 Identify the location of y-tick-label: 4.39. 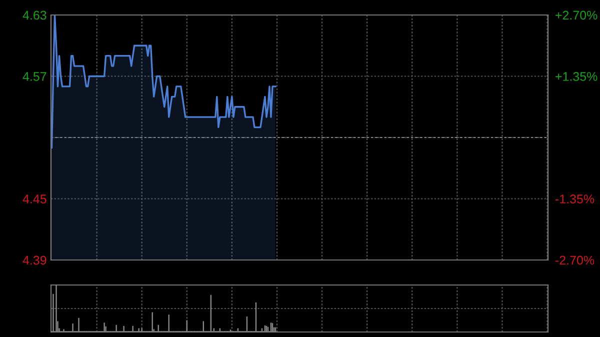
(34, 260).